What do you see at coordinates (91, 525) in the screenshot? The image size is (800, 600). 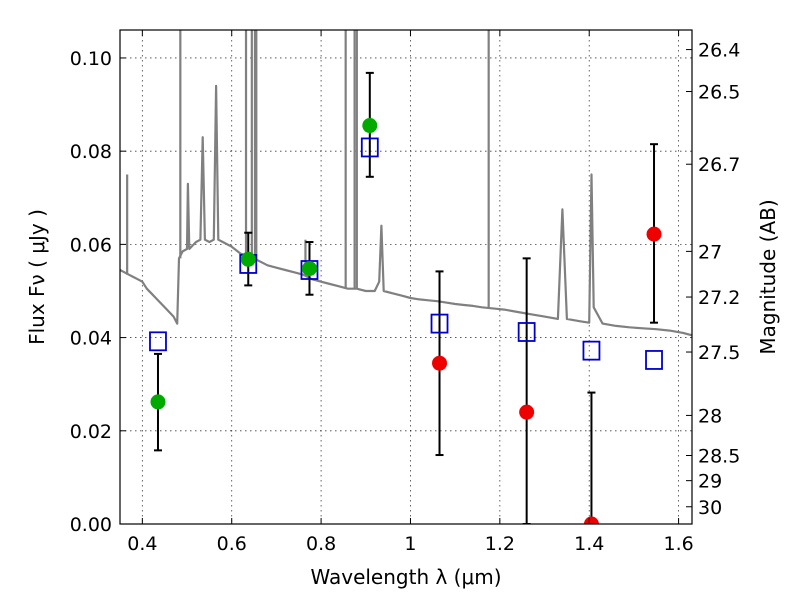 I see `y-tick-label: 0.00` at bounding box center [91, 525].